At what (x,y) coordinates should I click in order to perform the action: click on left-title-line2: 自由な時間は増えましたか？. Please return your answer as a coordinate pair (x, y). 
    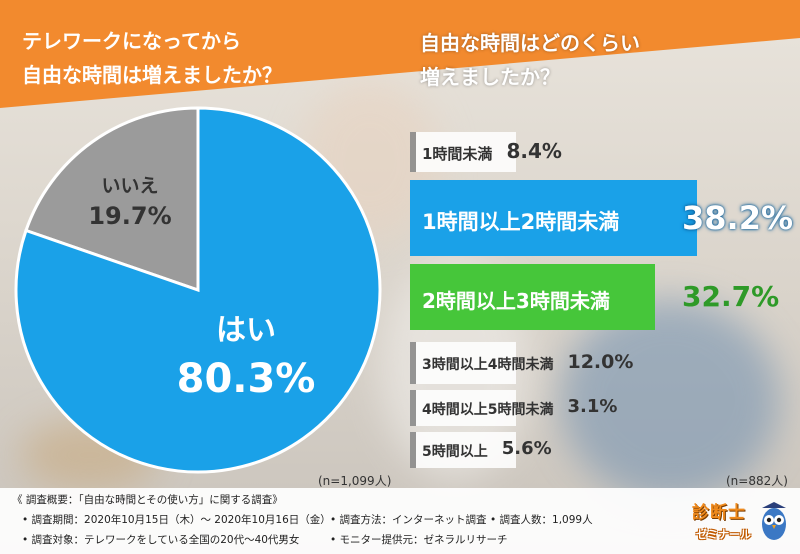
    Looking at the image, I should click on (152, 75).